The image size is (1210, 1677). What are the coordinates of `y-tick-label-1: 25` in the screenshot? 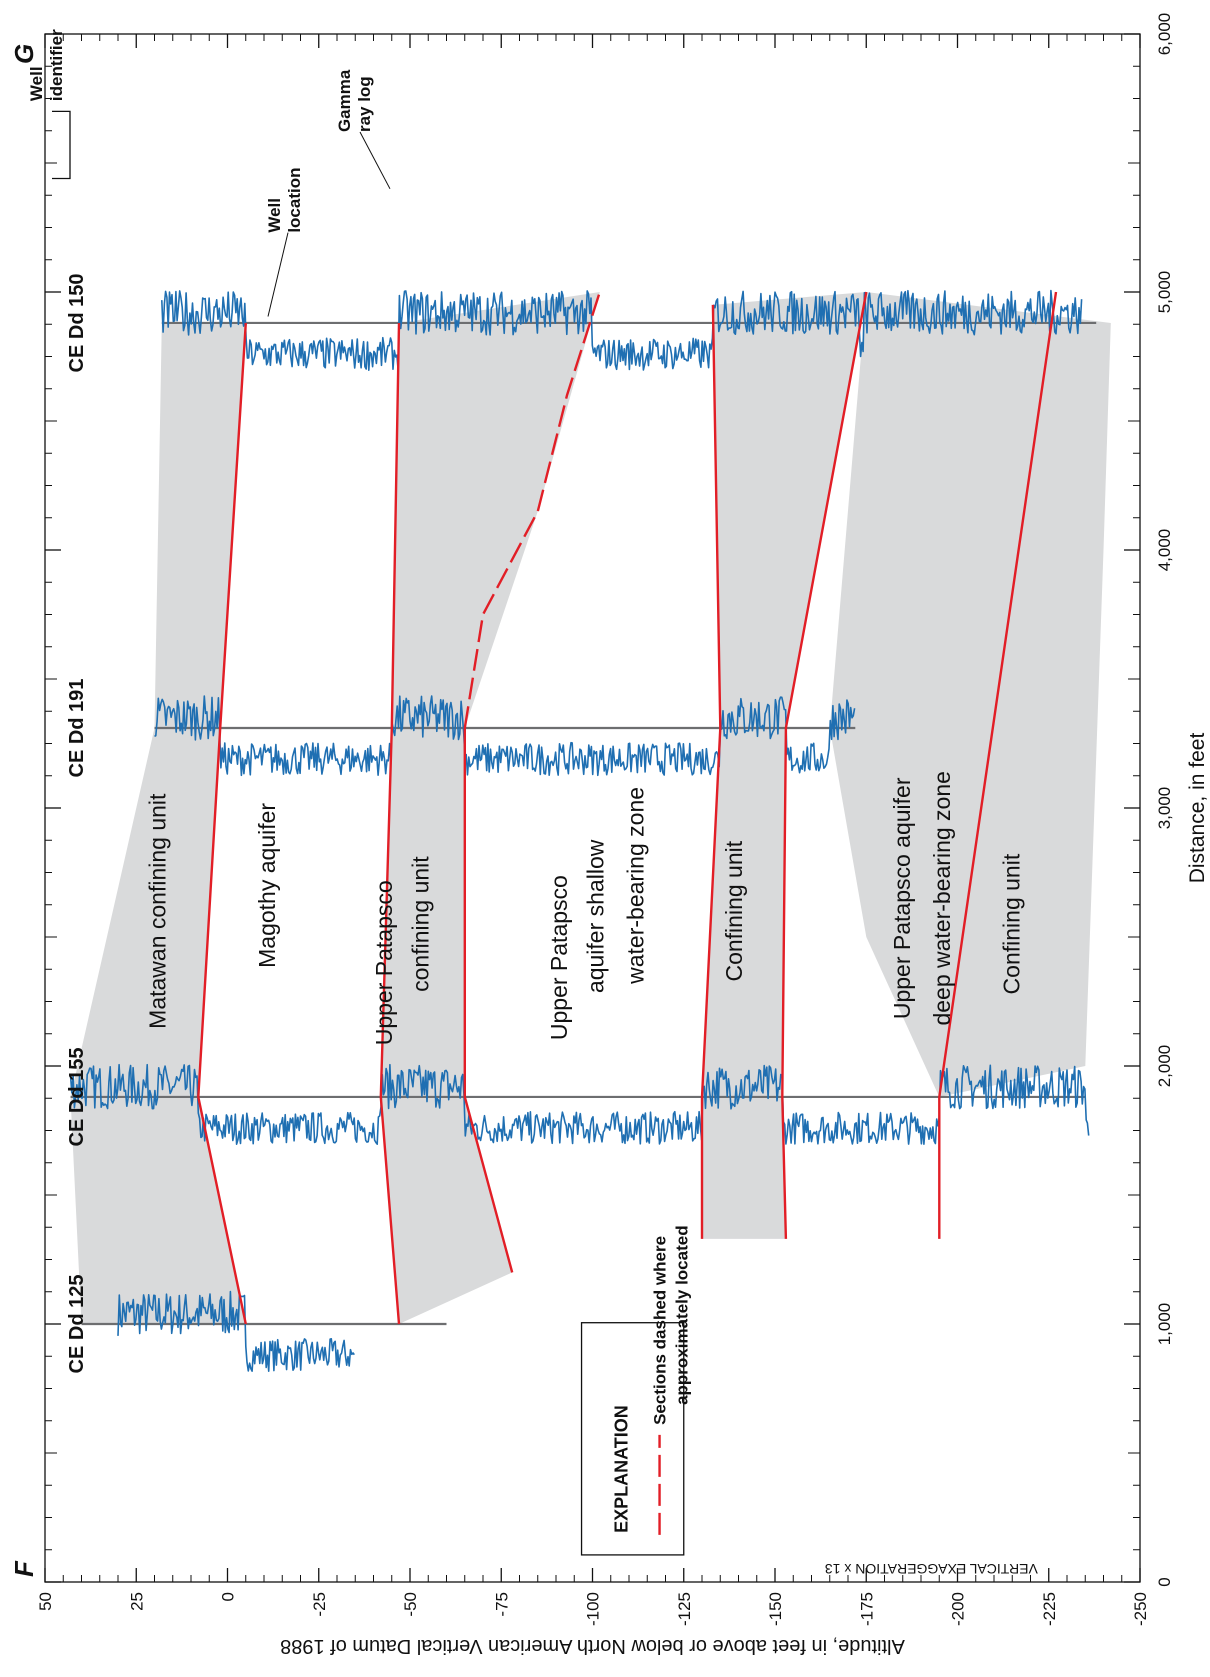 It's located at (136, 1601).